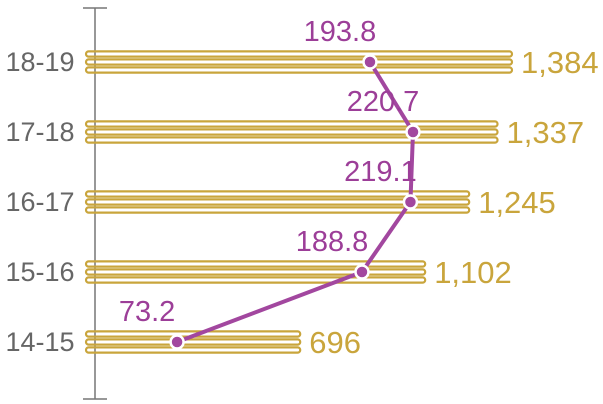 This screenshot has width=603, height=404. What do you see at coordinates (473, 272) in the screenshot?
I see `bar-value-label: 1,102` at bounding box center [473, 272].